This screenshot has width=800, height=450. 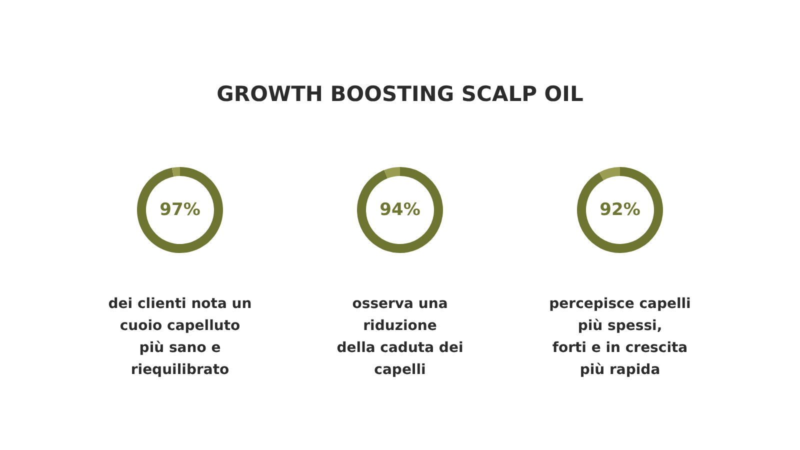 What do you see at coordinates (400, 337) in the screenshot?
I see `text: osserva una riduzione della caduta dei capelli` at bounding box center [400, 337].